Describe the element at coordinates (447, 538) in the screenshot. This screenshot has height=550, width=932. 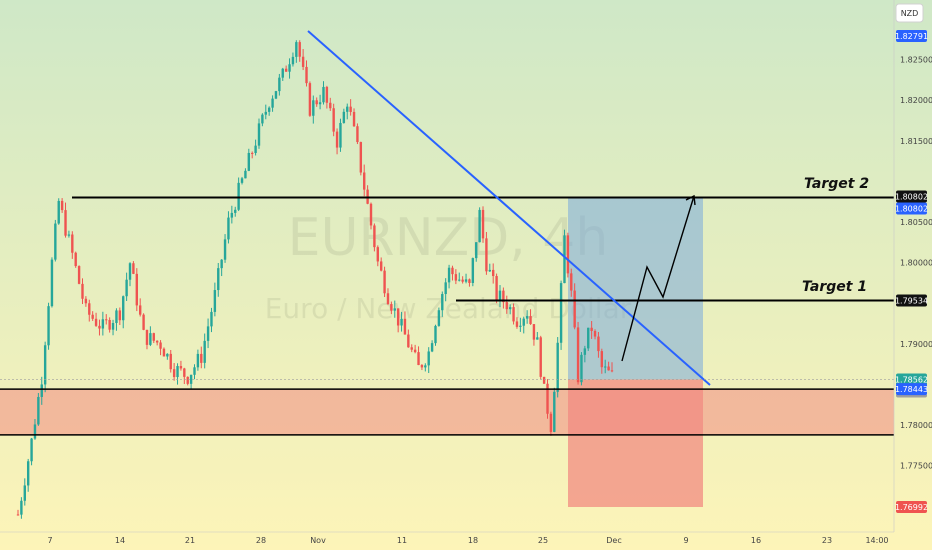
I see `time-axis: 7 14 21 28 Nov 11 18 25 Dec 9 16 23 14:00` at that location.